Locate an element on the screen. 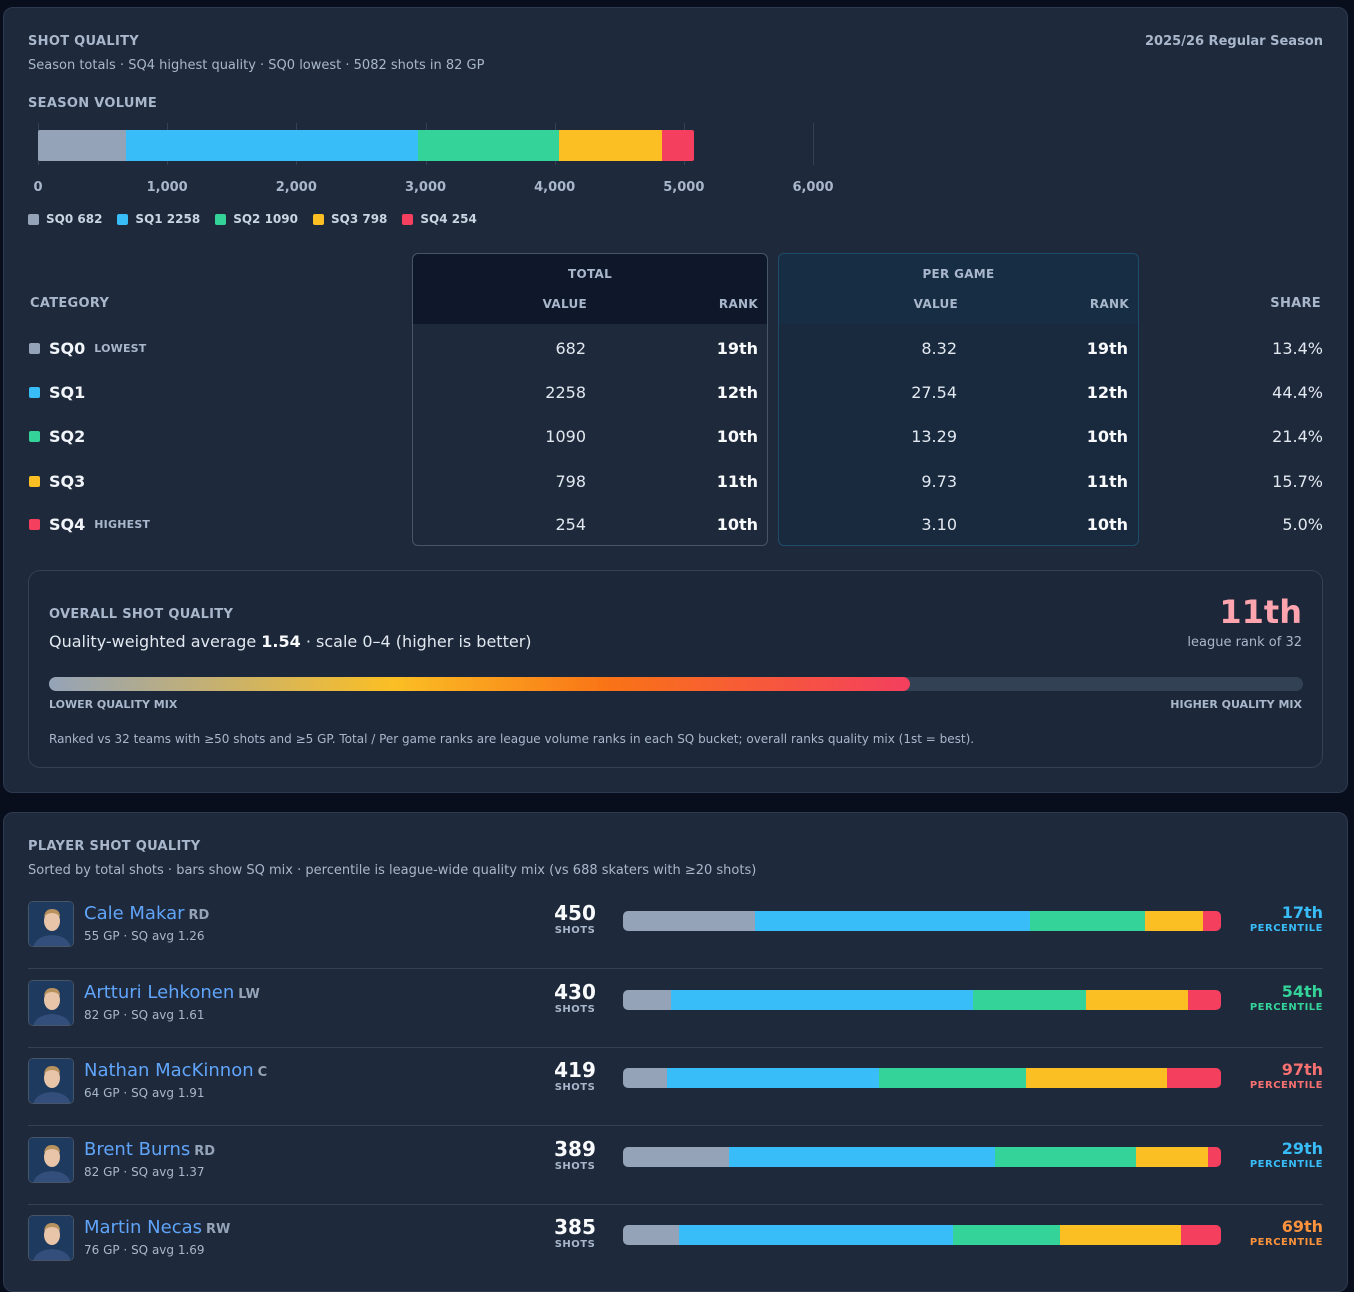 The width and height of the screenshot is (1354, 1292). per-game-value: 13.29 is located at coordinates (934, 436).